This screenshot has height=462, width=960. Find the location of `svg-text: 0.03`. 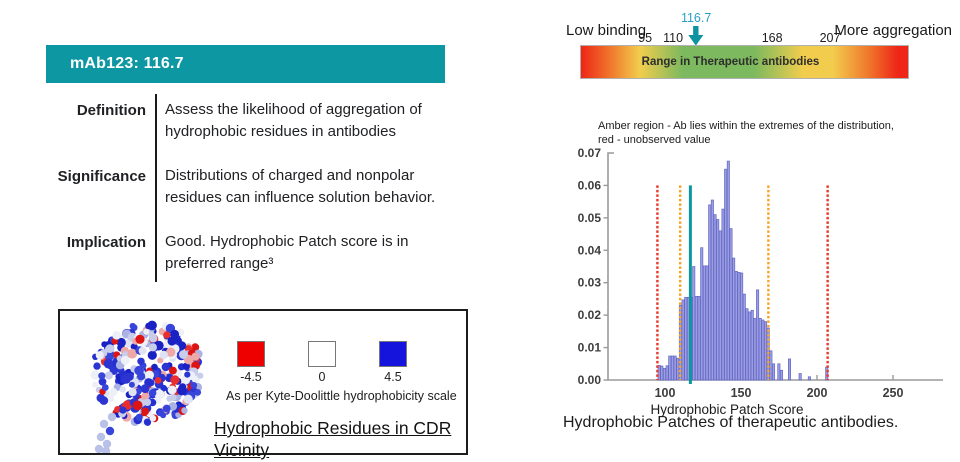

svg-text: 0.03 is located at coordinates (590, 283).